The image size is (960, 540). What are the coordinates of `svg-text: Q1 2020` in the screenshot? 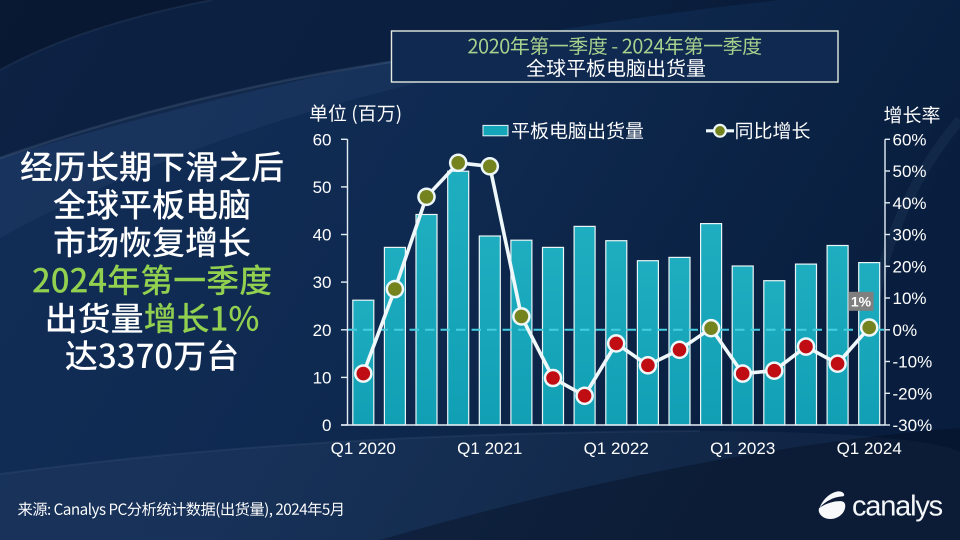 It's located at (363, 448).